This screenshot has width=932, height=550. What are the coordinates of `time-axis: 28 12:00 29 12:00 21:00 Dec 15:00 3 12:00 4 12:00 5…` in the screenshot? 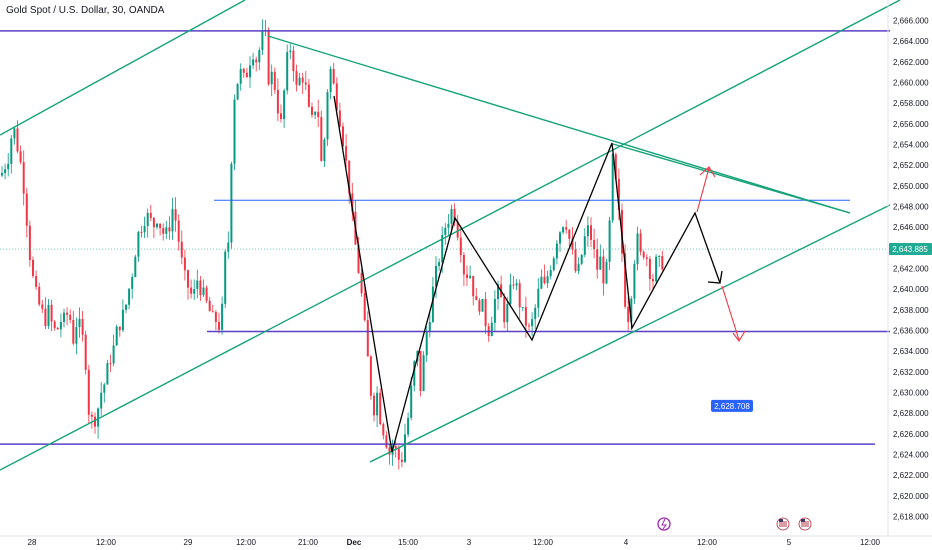 It's located at (466, 541).